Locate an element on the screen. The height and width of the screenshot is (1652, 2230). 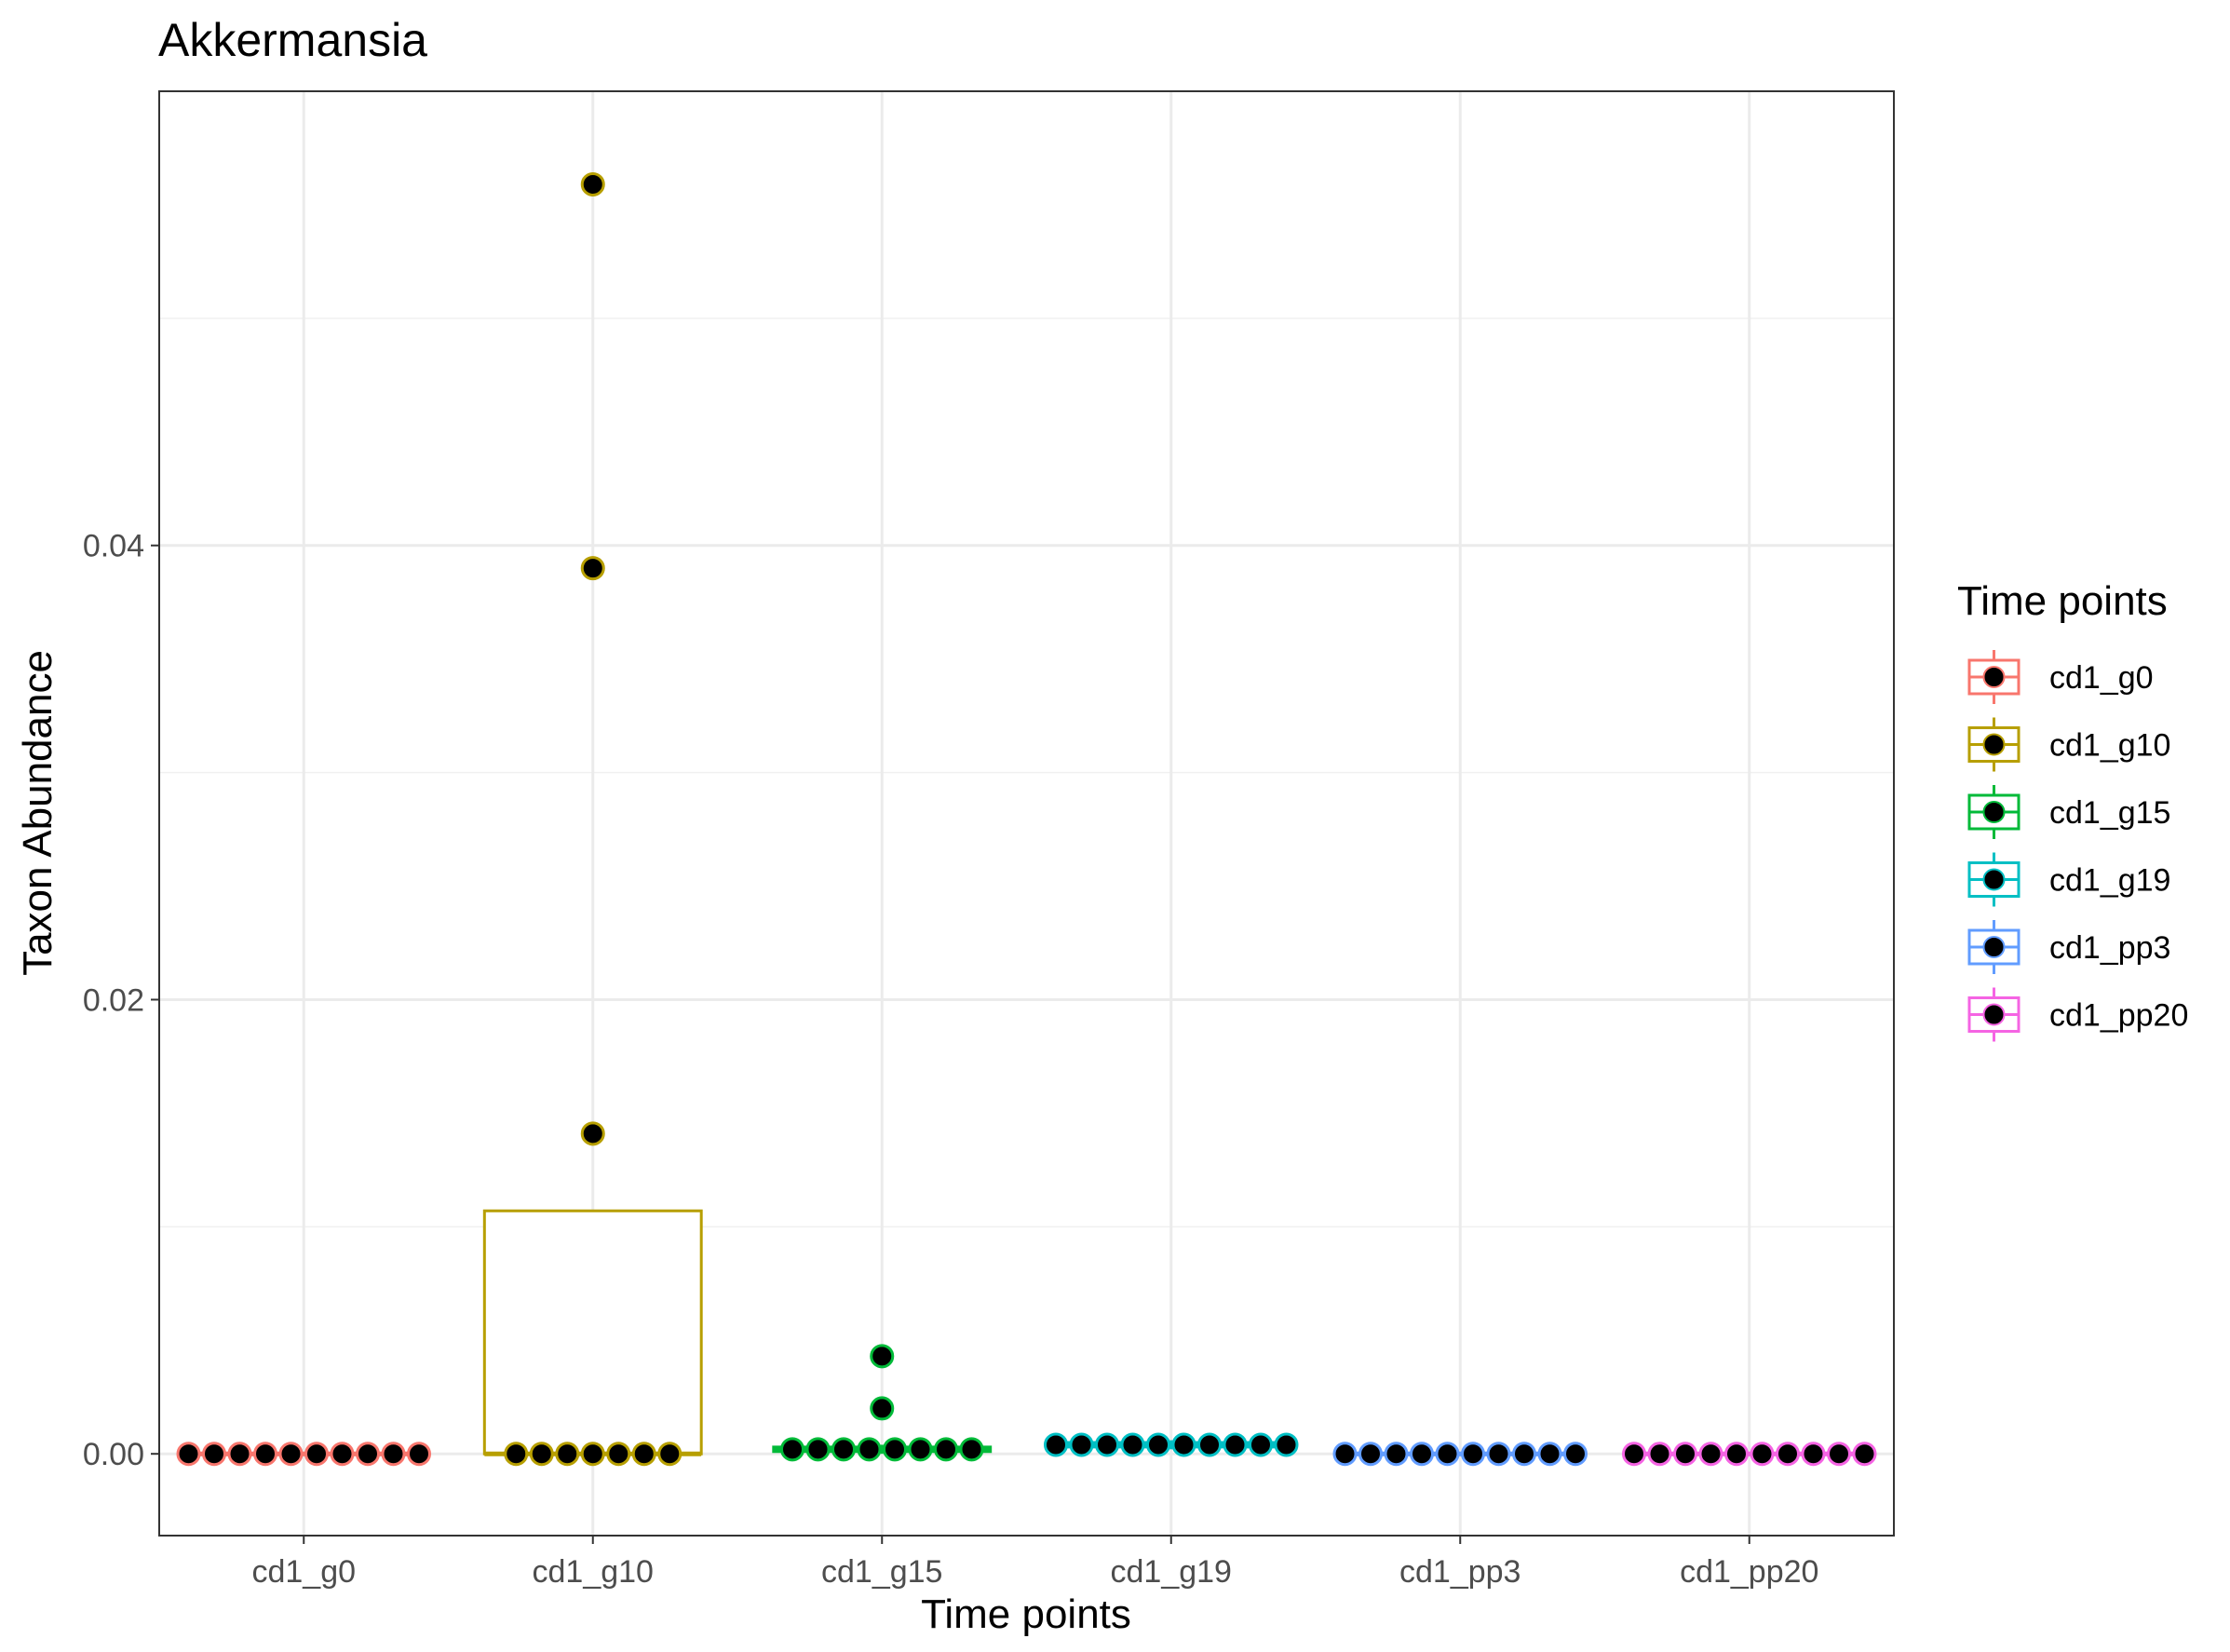
x-tick-label: cd1_g15 is located at coordinates (882, 1572).